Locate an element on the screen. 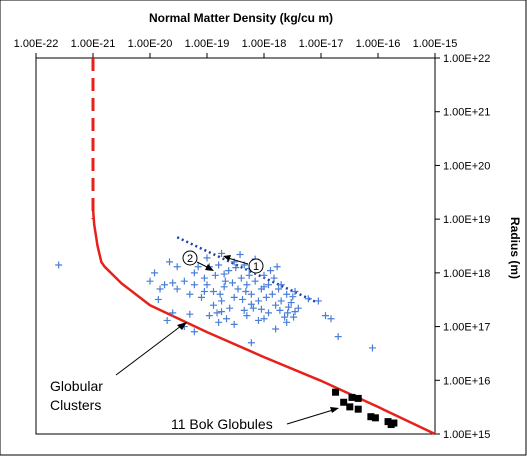 This screenshot has width=527, height=456. x-tick-label: 1.00E-20 is located at coordinates (150, 44).